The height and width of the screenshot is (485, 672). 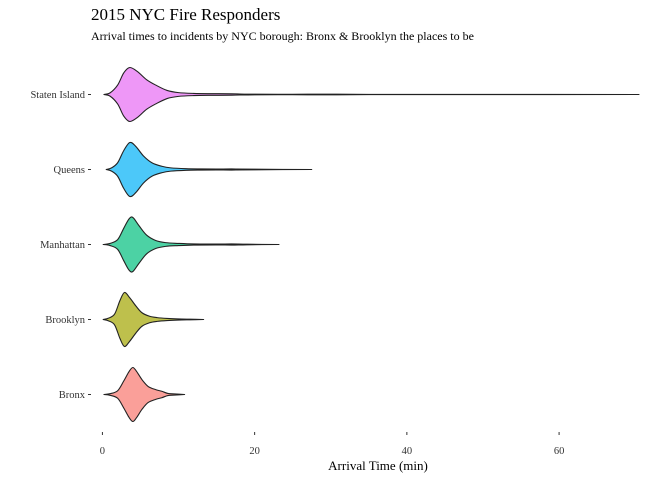 I want to click on x-tick-label-0: 0, so click(x=102, y=451).